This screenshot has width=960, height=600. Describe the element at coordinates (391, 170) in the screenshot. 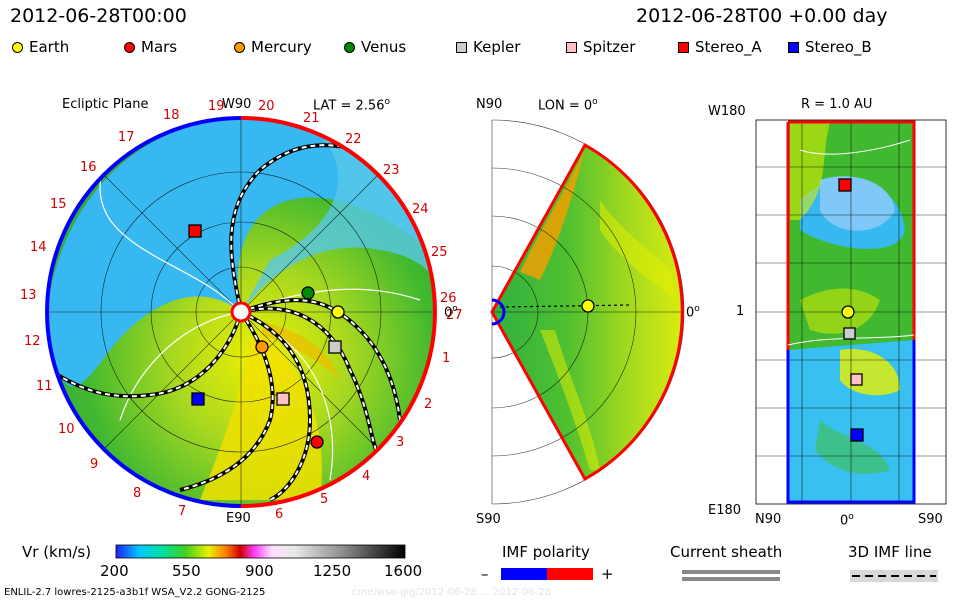

I see `rotation-number: 23` at that location.